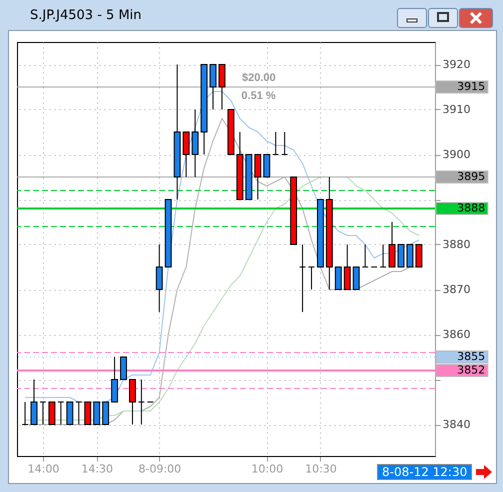 The image size is (503, 492). I want to click on x-tick-label: 14:00, so click(44, 469).